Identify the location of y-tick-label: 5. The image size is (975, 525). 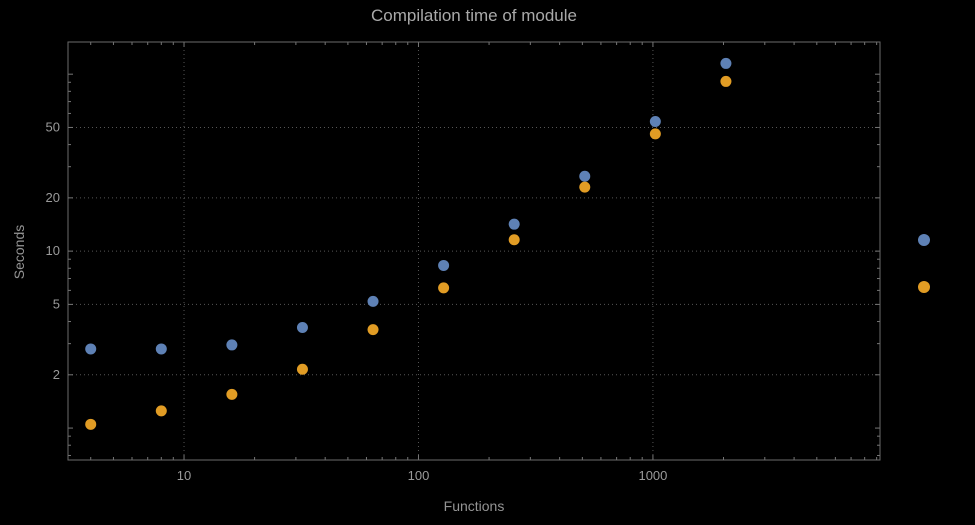
(56, 303).